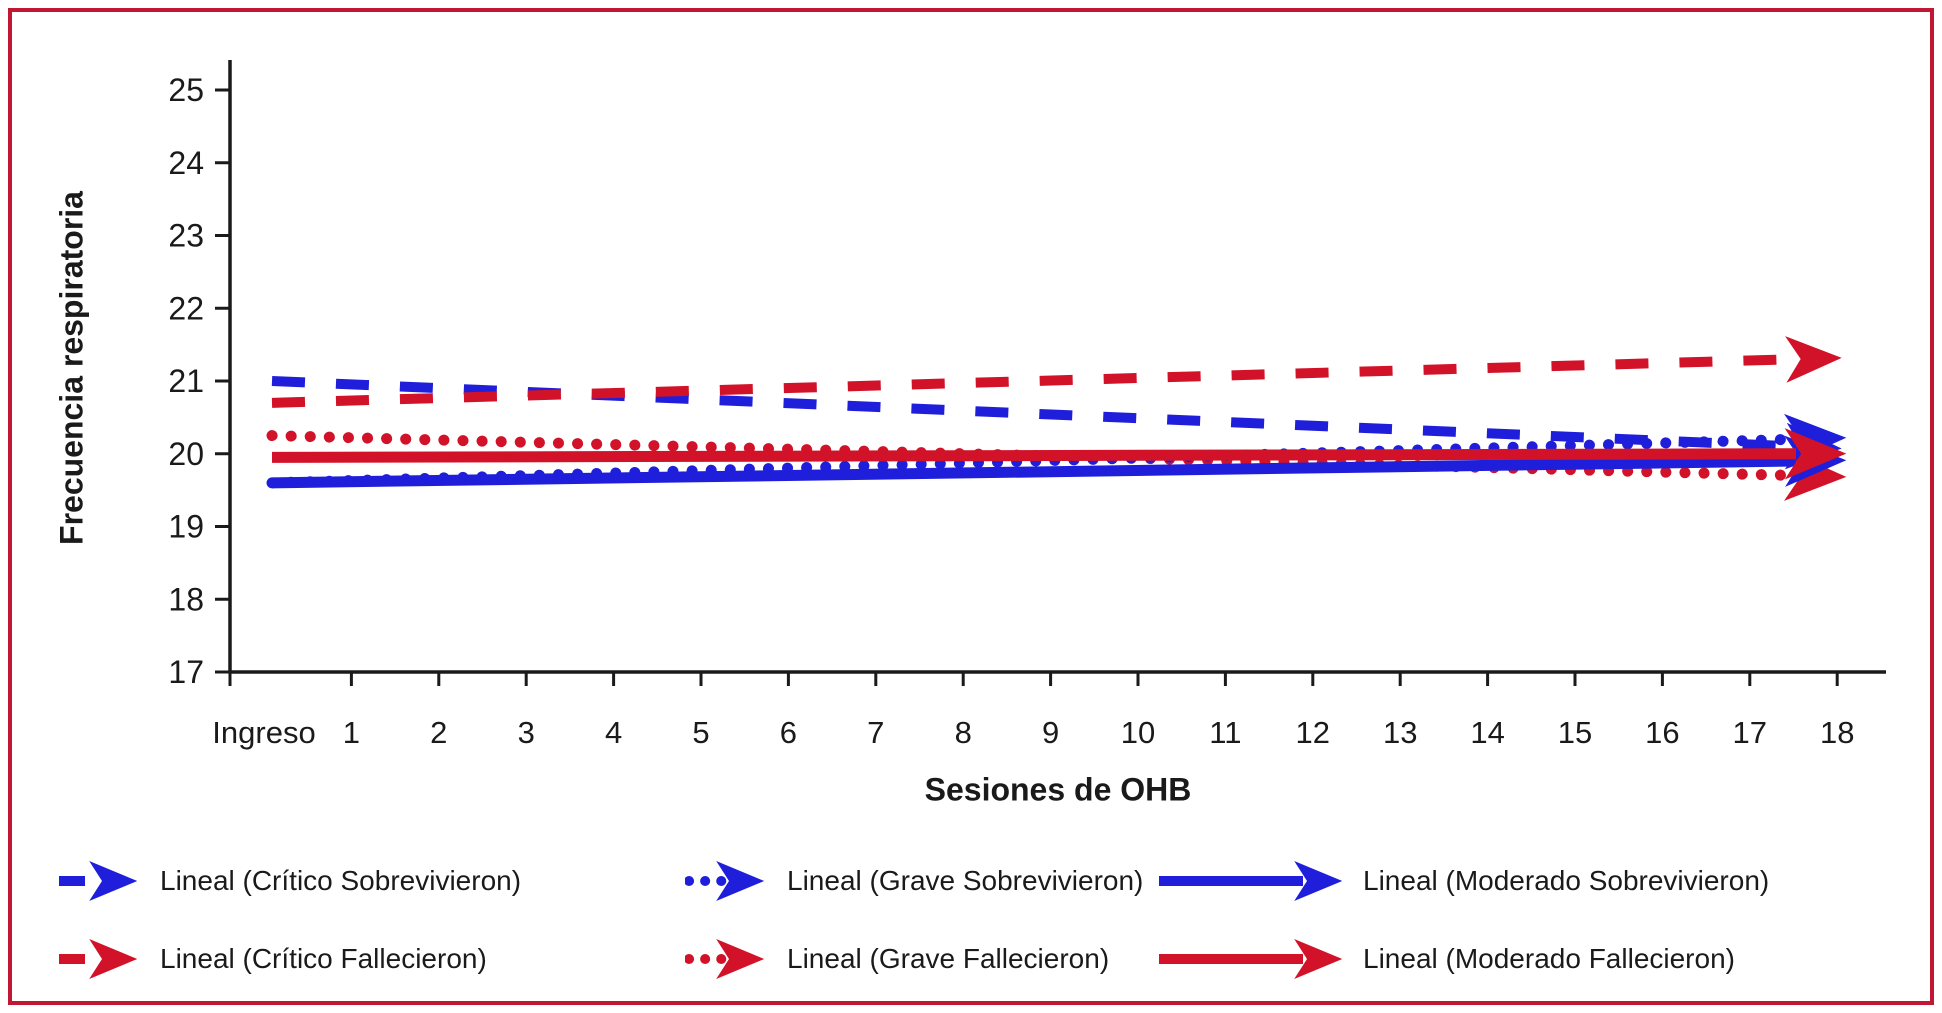  I want to click on x-tick-label: 4, so click(613, 732).